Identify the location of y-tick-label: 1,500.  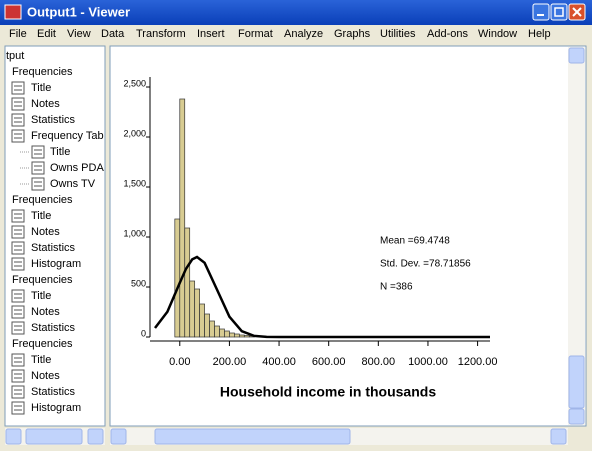
(134, 183).